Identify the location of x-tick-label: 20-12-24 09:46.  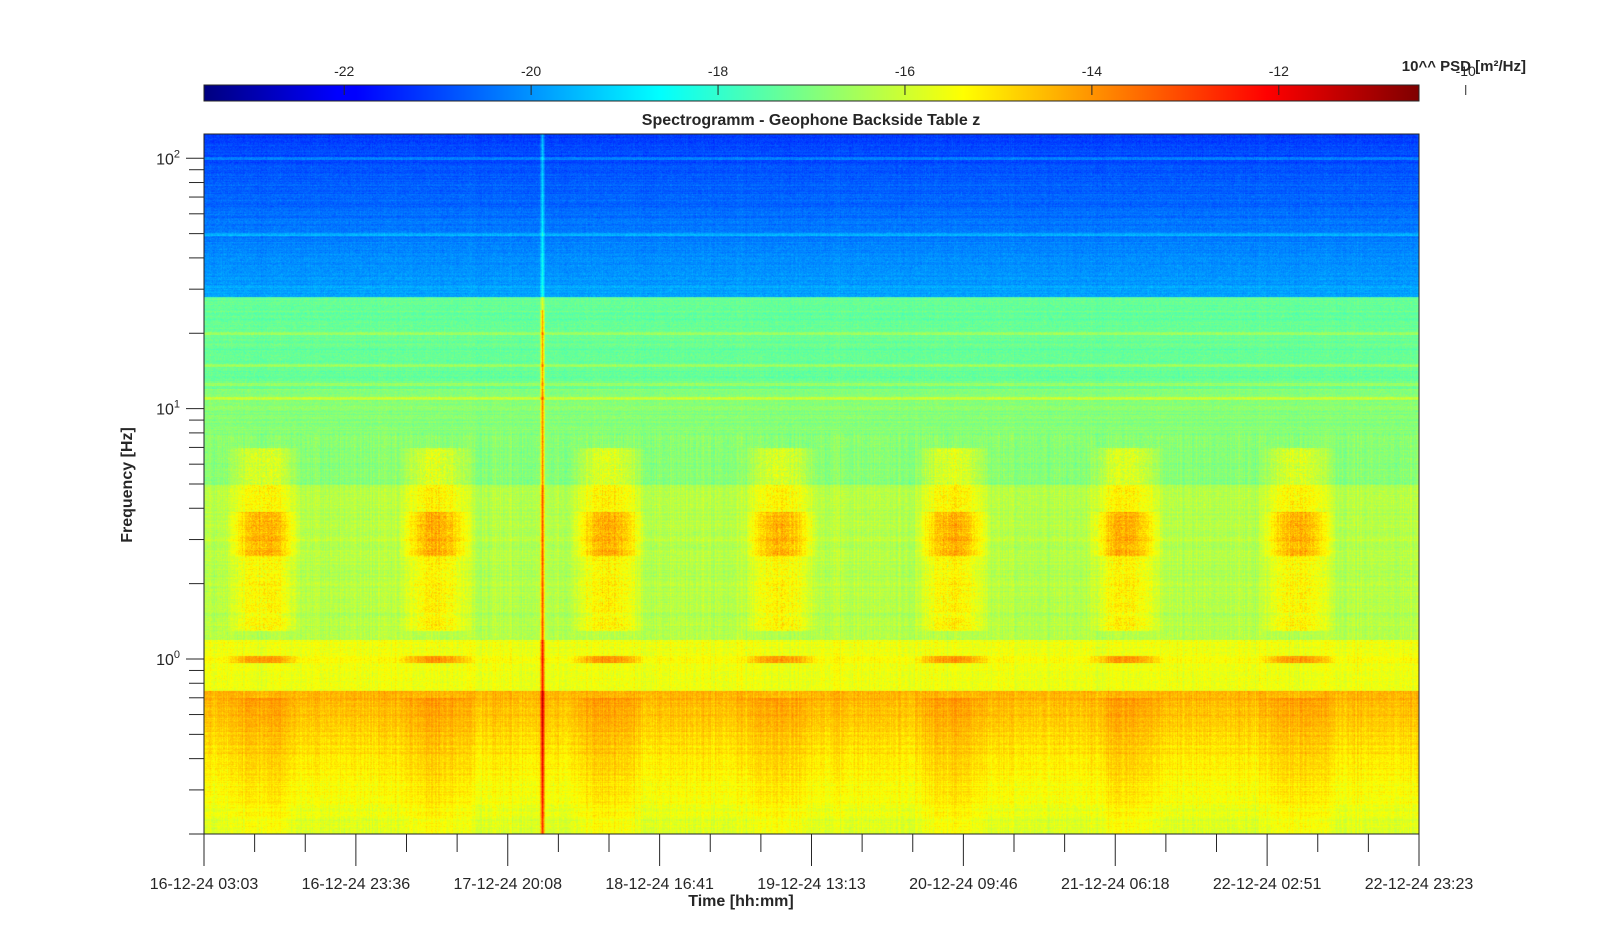
(963, 884).